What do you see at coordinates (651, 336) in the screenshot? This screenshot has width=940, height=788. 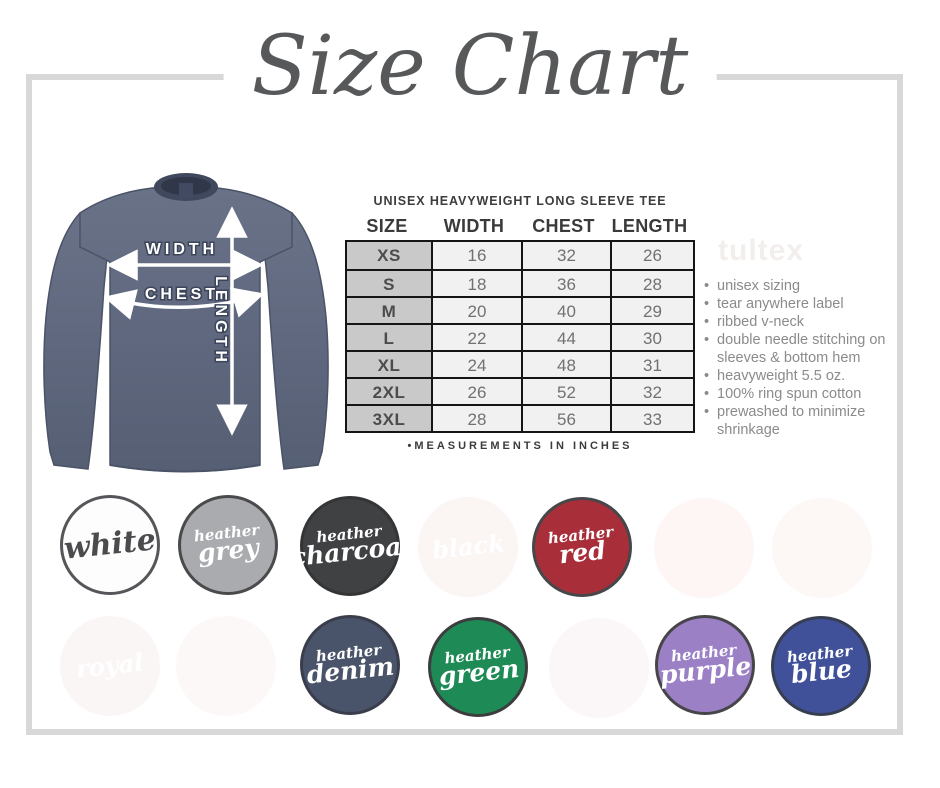 I see `length-cell: 30` at bounding box center [651, 336].